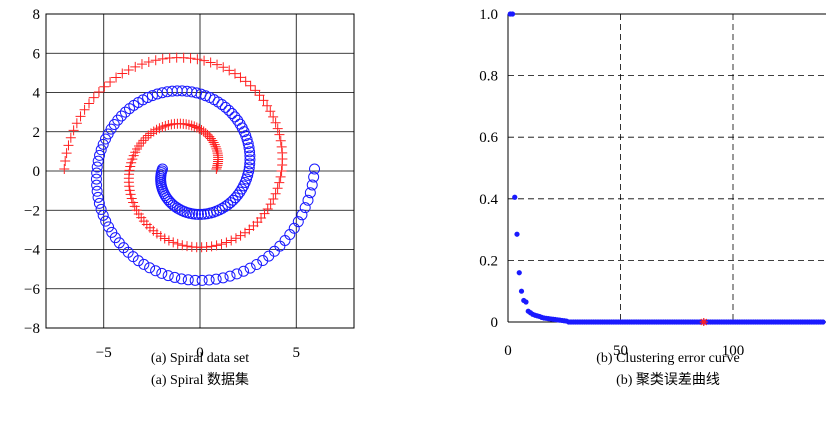 Image resolution: width=826 pixels, height=425 pixels. Describe the element at coordinates (733, 351) in the screenshot. I see `error-x-tick-label: 100` at that location.